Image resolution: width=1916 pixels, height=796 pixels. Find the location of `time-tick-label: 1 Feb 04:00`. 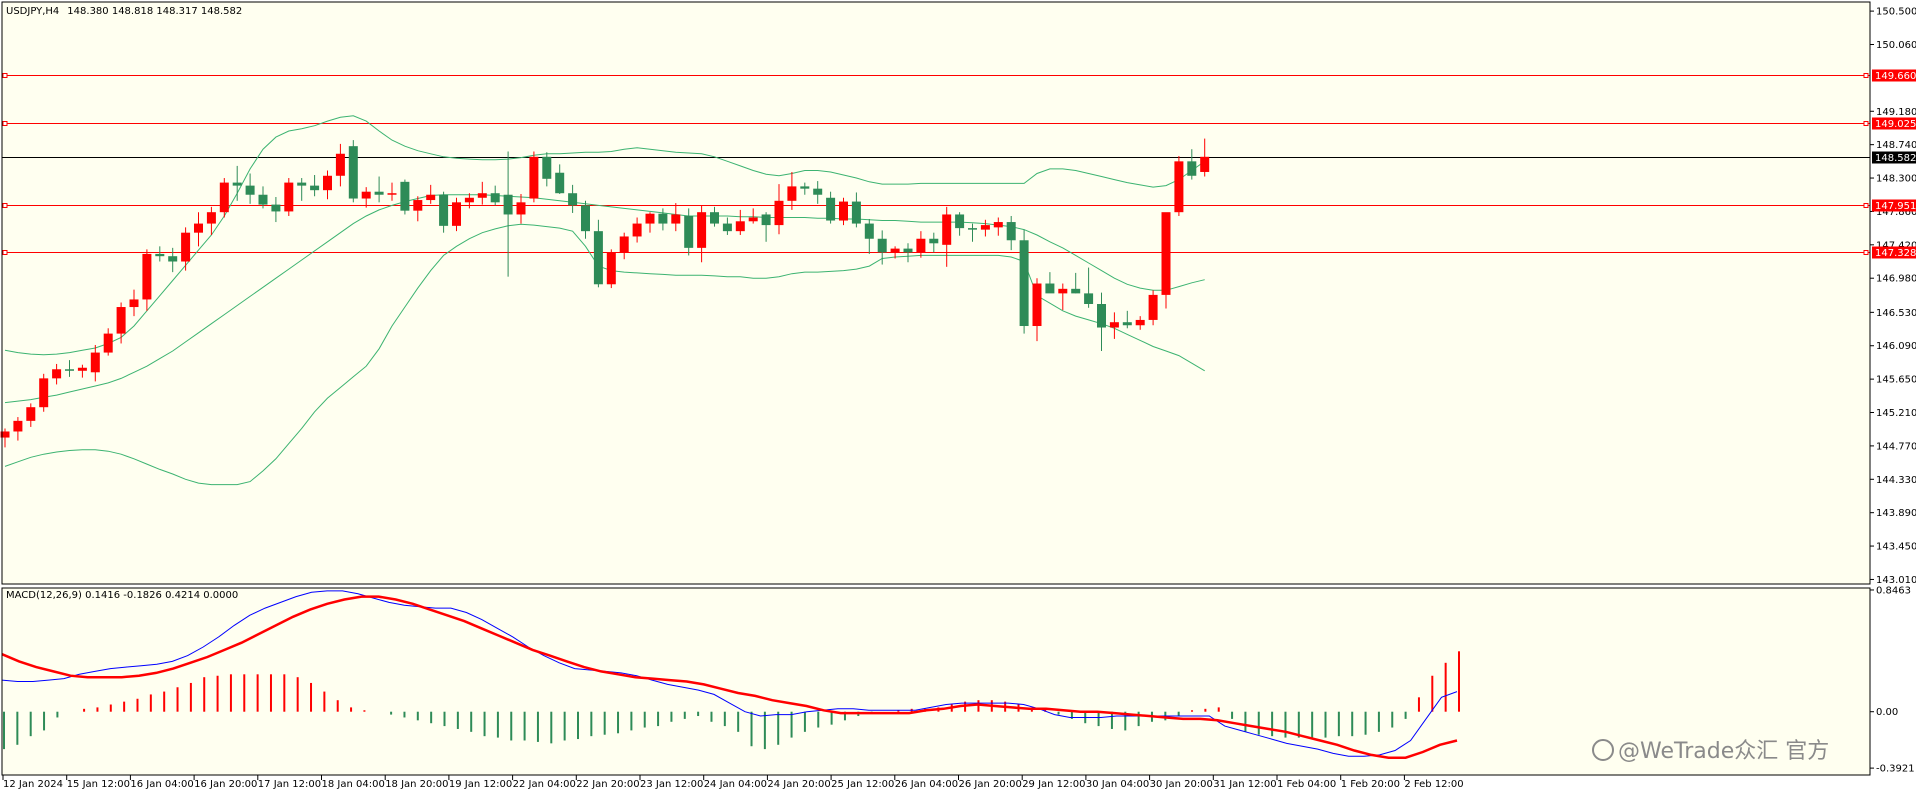

time-tick-label: 1 Feb 04:00 is located at coordinates (1306, 784).